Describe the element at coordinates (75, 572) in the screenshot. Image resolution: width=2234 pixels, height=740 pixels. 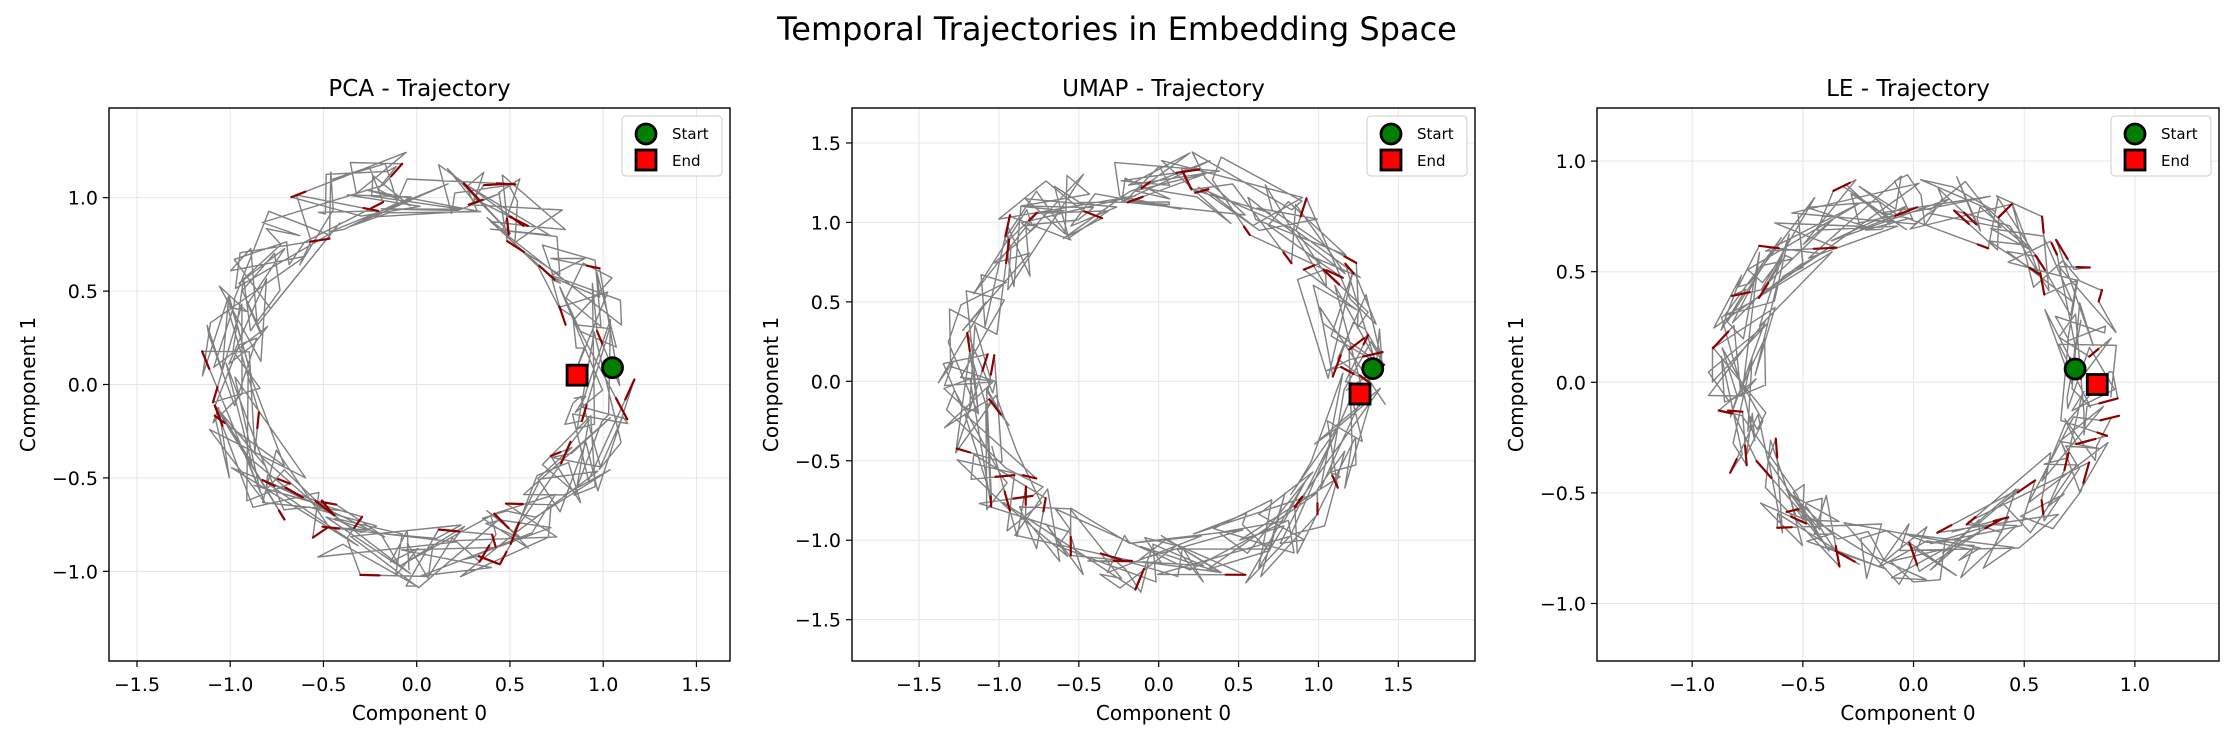
I see `y-tick-label: −1.0` at that location.